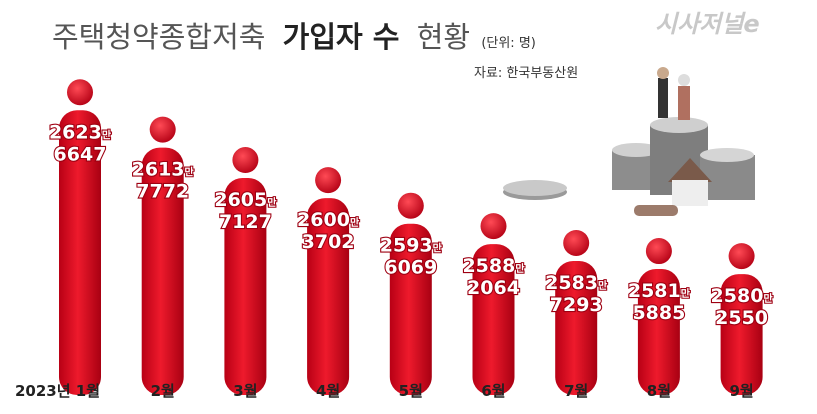 This screenshot has width=817, height=414. What do you see at coordinates (741, 391) in the screenshot?
I see `x-tick-label: 9월` at bounding box center [741, 391].